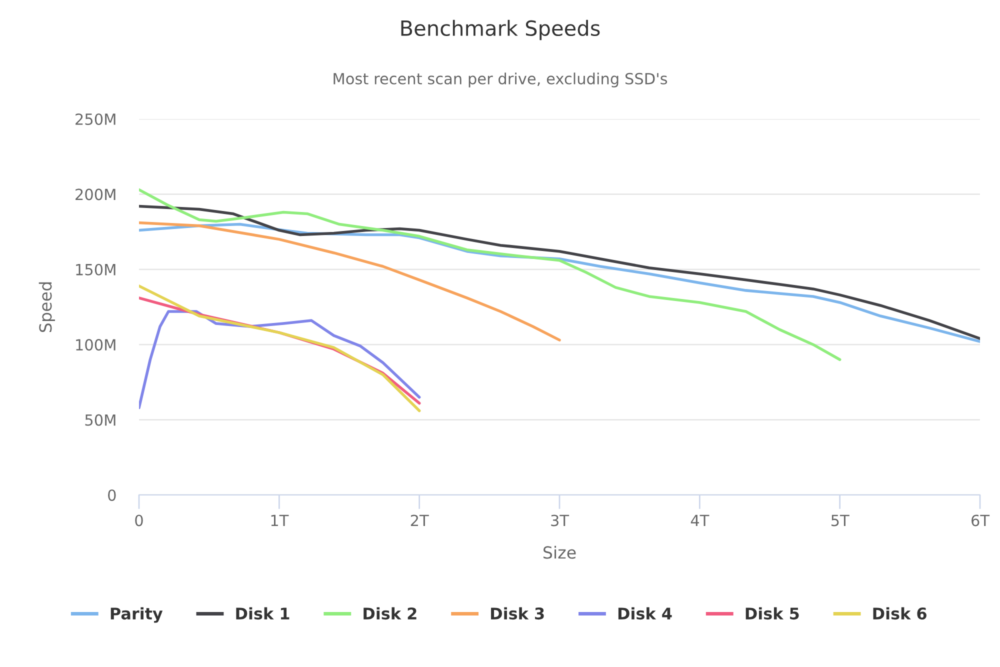 The height and width of the screenshot is (667, 1000). What do you see at coordinates (390, 613) in the screenshot?
I see `legend-label: Disk 2` at bounding box center [390, 613].